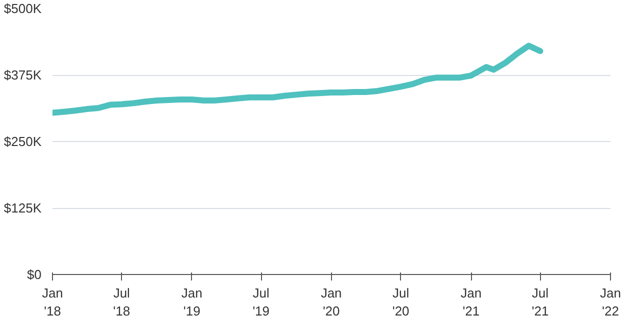 This screenshot has height=321, width=632. I want to click on x-tick-label: Jan '22, so click(610, 302).